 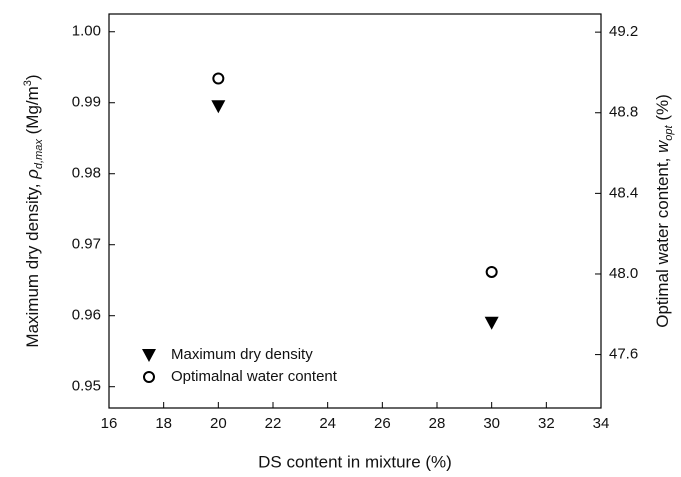 What do you see at coordinates (109, 423) in the screenshot?
I see `x-tick-label: 16` at bounding box center [109, 423].